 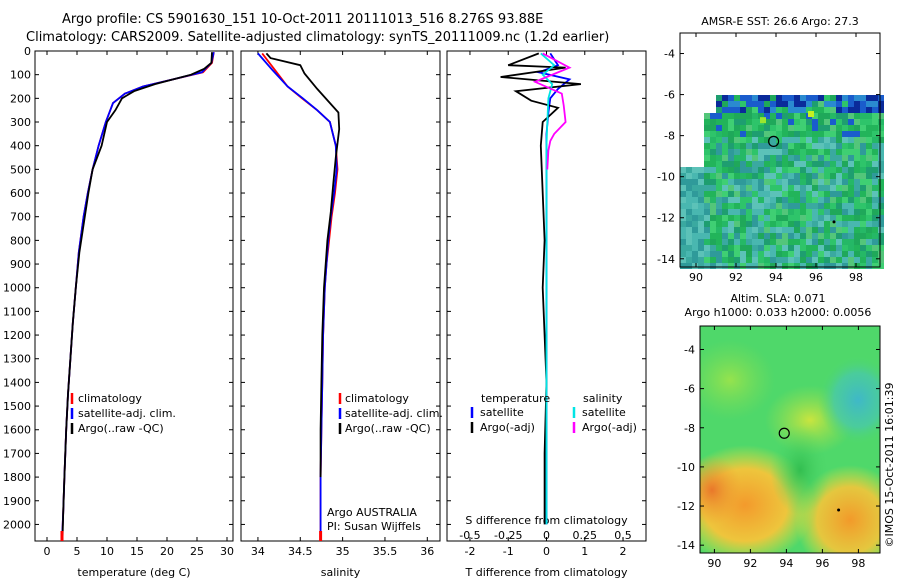 What do you see at coordinates (137, 551) in the screenshot?
I see `temperature-tick-label: 15` at bounding box center [137, 551].